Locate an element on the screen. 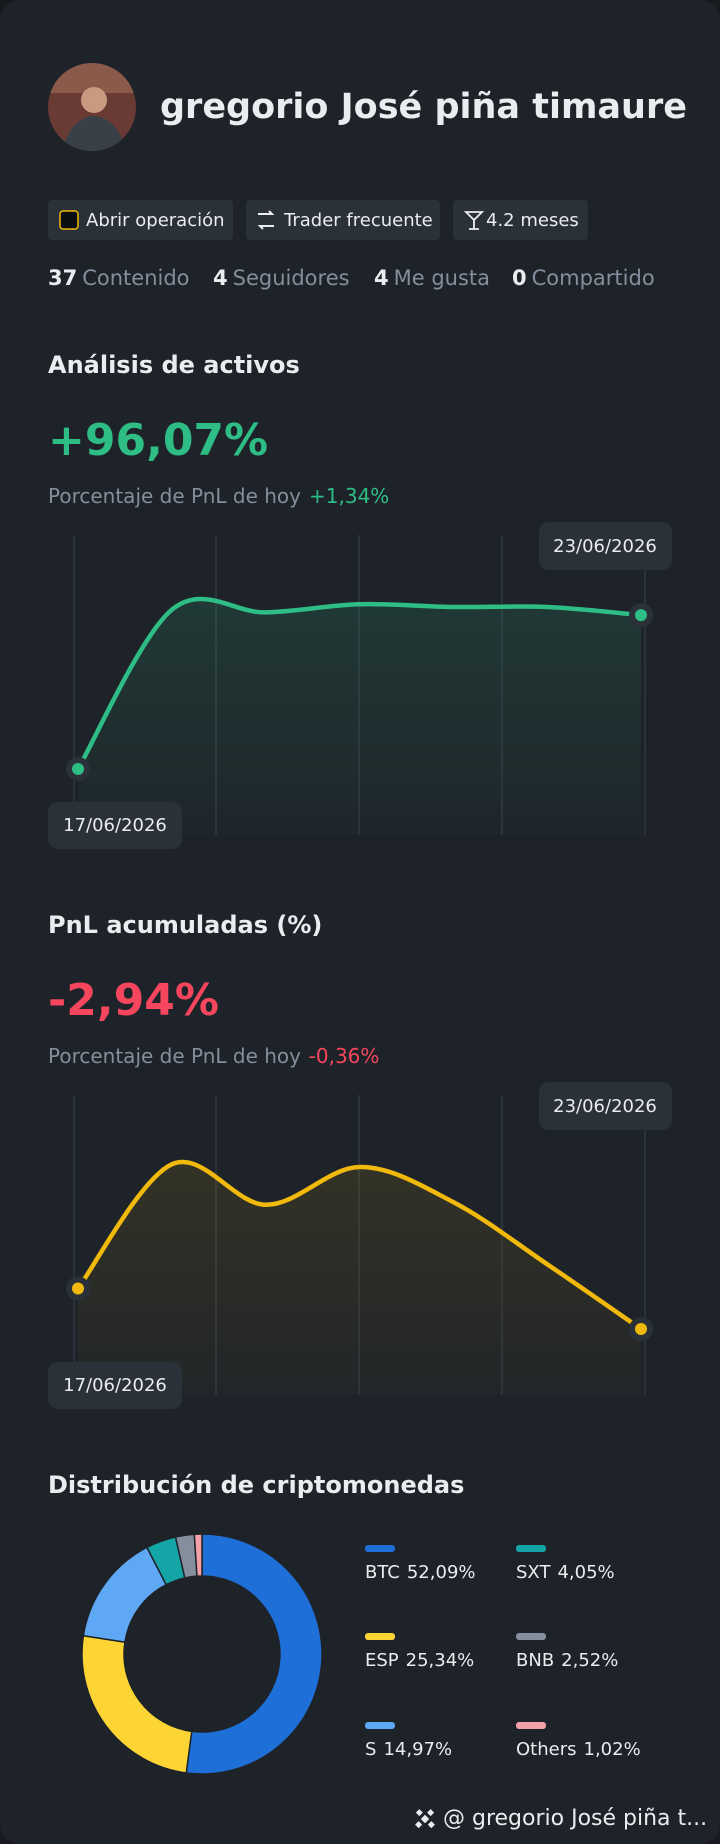 Image resolution: width=720 pixels, height=1844 pixels. legend-value: 4,05% is located at coordinates (585, 1572).